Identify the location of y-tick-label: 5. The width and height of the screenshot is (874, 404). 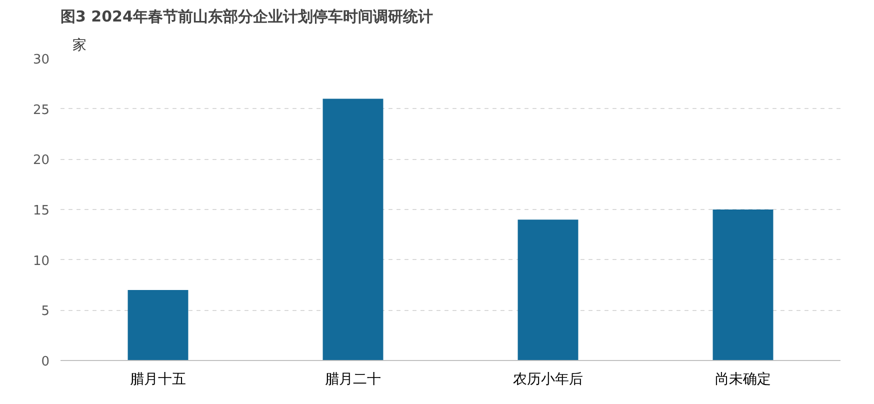
(45, 312).